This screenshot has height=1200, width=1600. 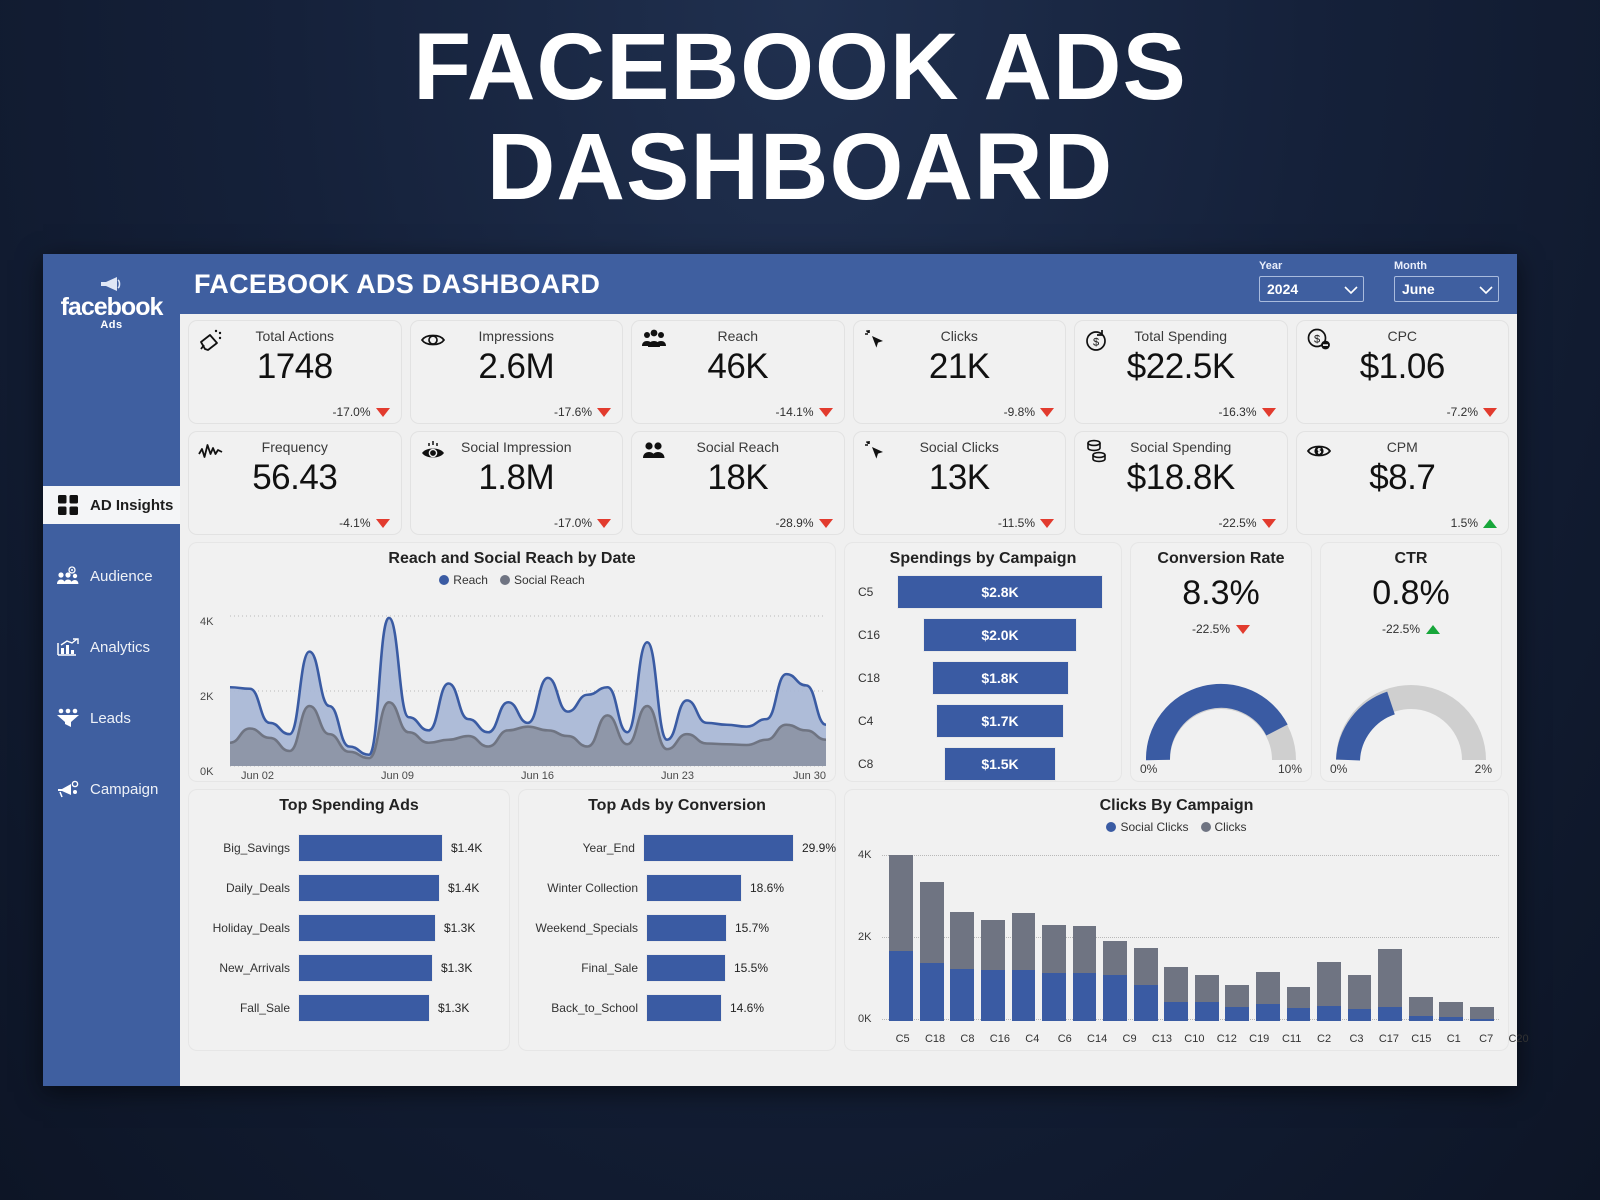 I want to click on kpi-social-clicks: Social Clicks 13K -11.5%, so click(x=959, y=483).